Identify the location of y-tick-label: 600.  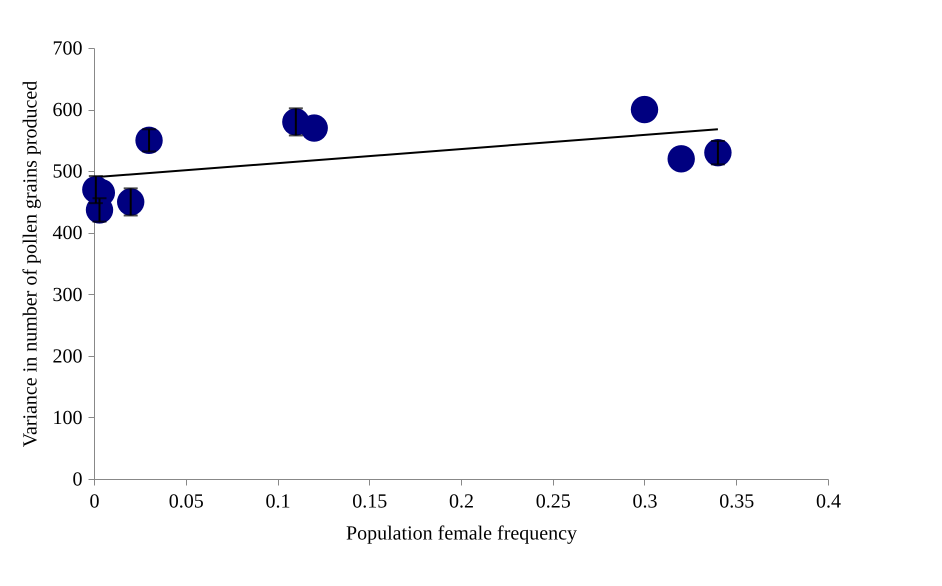
(67, 110).